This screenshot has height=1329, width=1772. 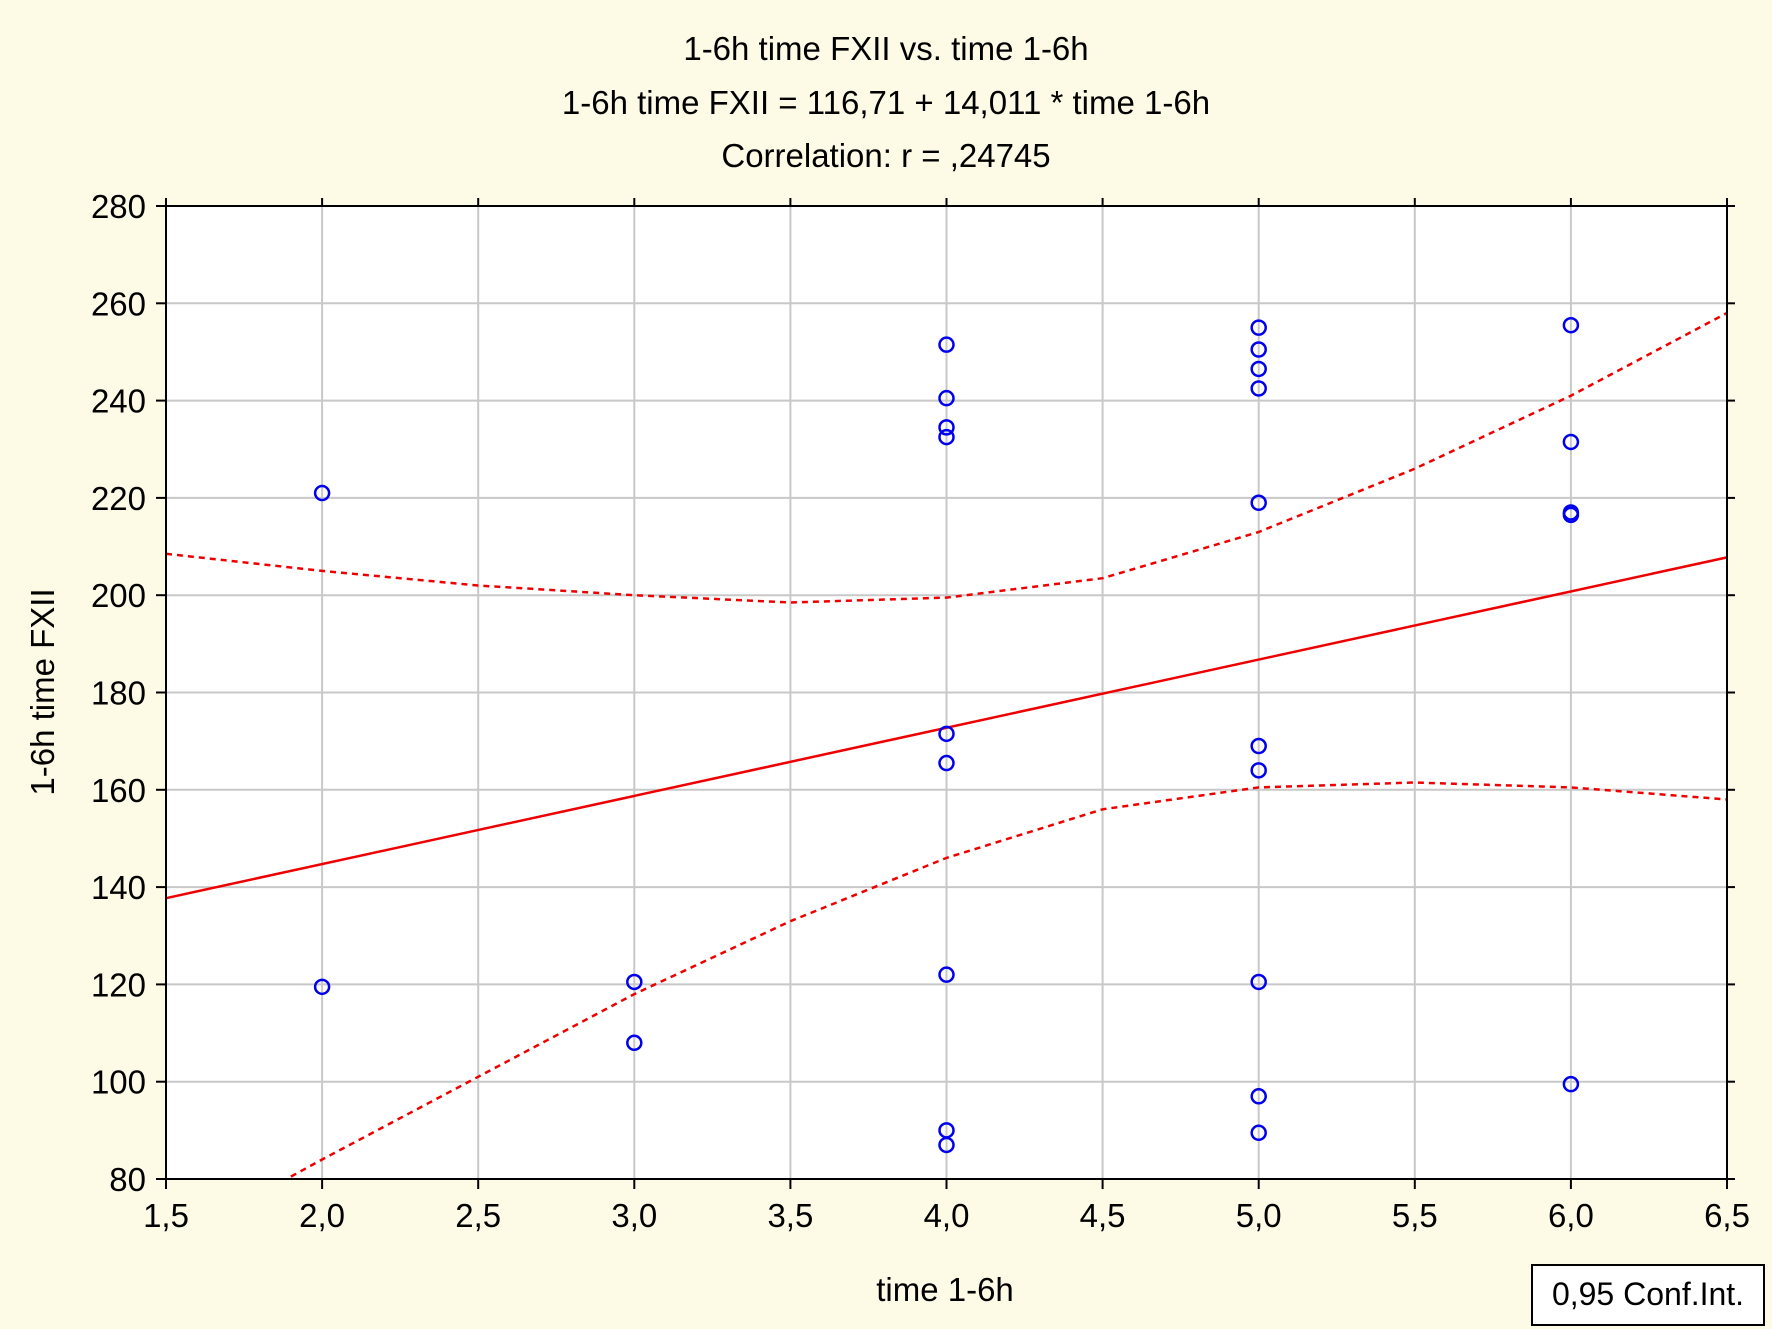 I want to click on x-tick-label: 5,0, so click(x=1259, y=1215).